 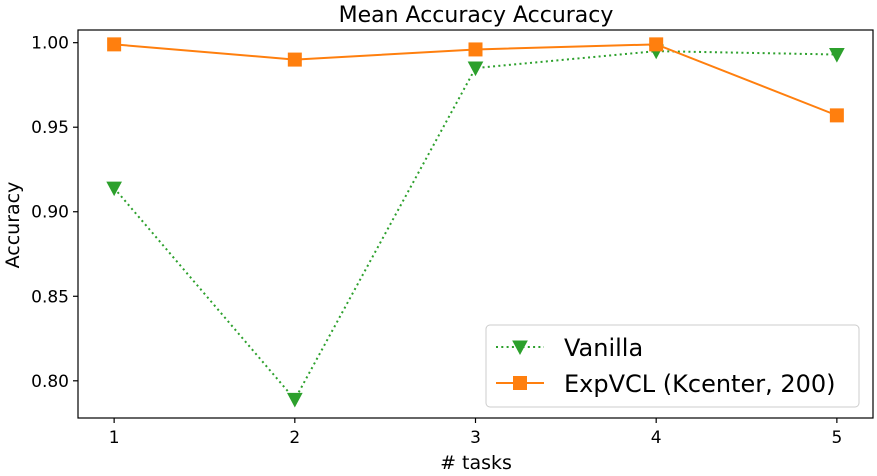 What do you see at coordinates (50, 382) in the screenshot?
I see `y-tick-label-0: 0.80` at bounding box center [50, 382].